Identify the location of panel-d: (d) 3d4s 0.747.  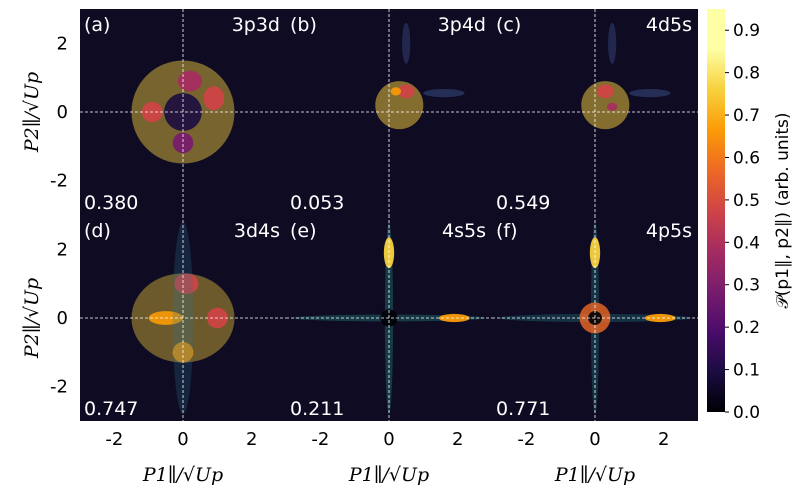
(183, 318).